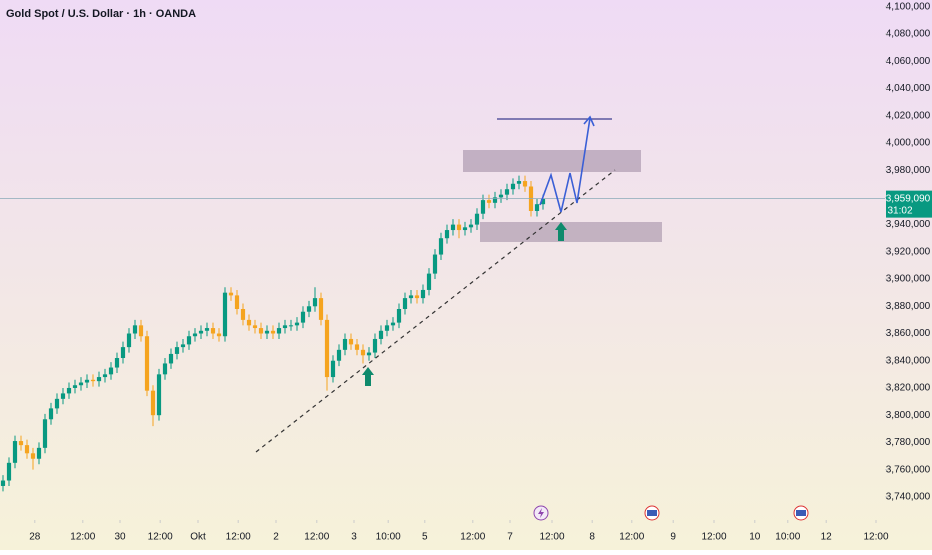  Describe the element at coordinates (908, 306) in the screenshot. I see `y-tick-label: 3,880,000` at that location.